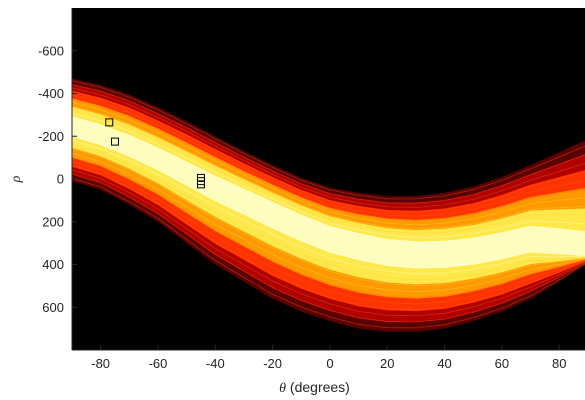 Image resolution: width=585 pixels, height=400 pixels. Describe the element at coordinates (387, 363) in the screenshot. I see `x-tick-label: 20` at that location.